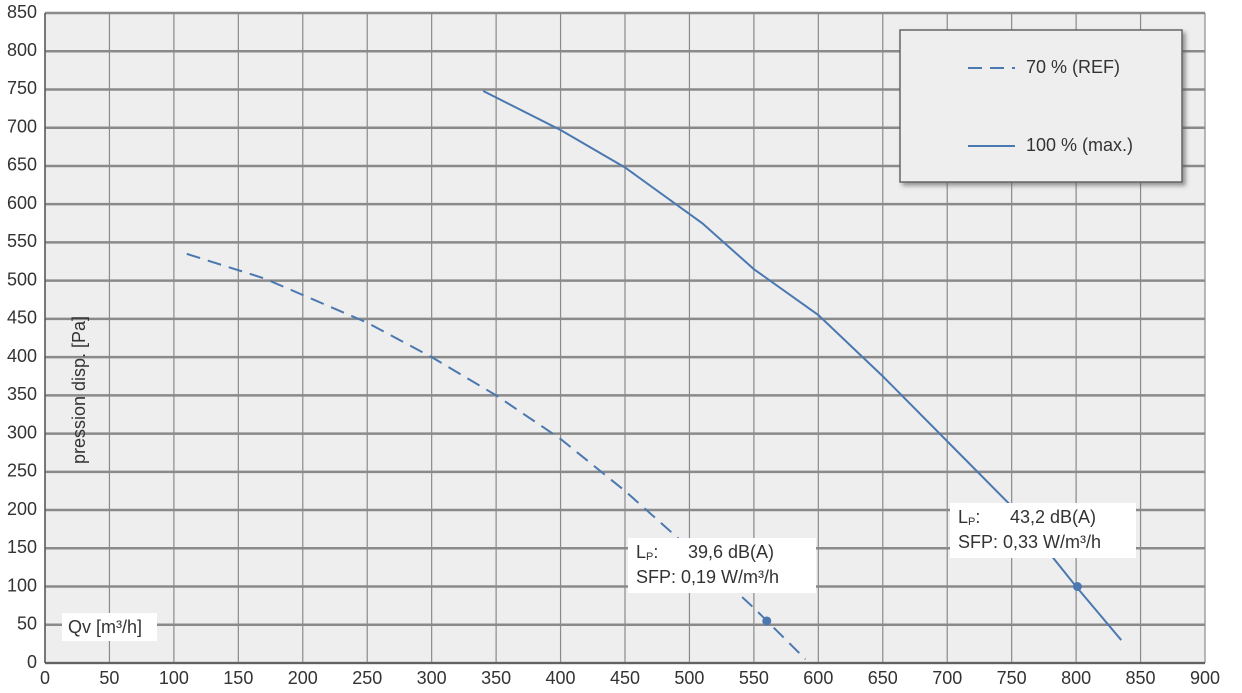 The height and width of the screenshot is (693, 1242). I want to click on y-tick-label: 0, so click(32, 662).